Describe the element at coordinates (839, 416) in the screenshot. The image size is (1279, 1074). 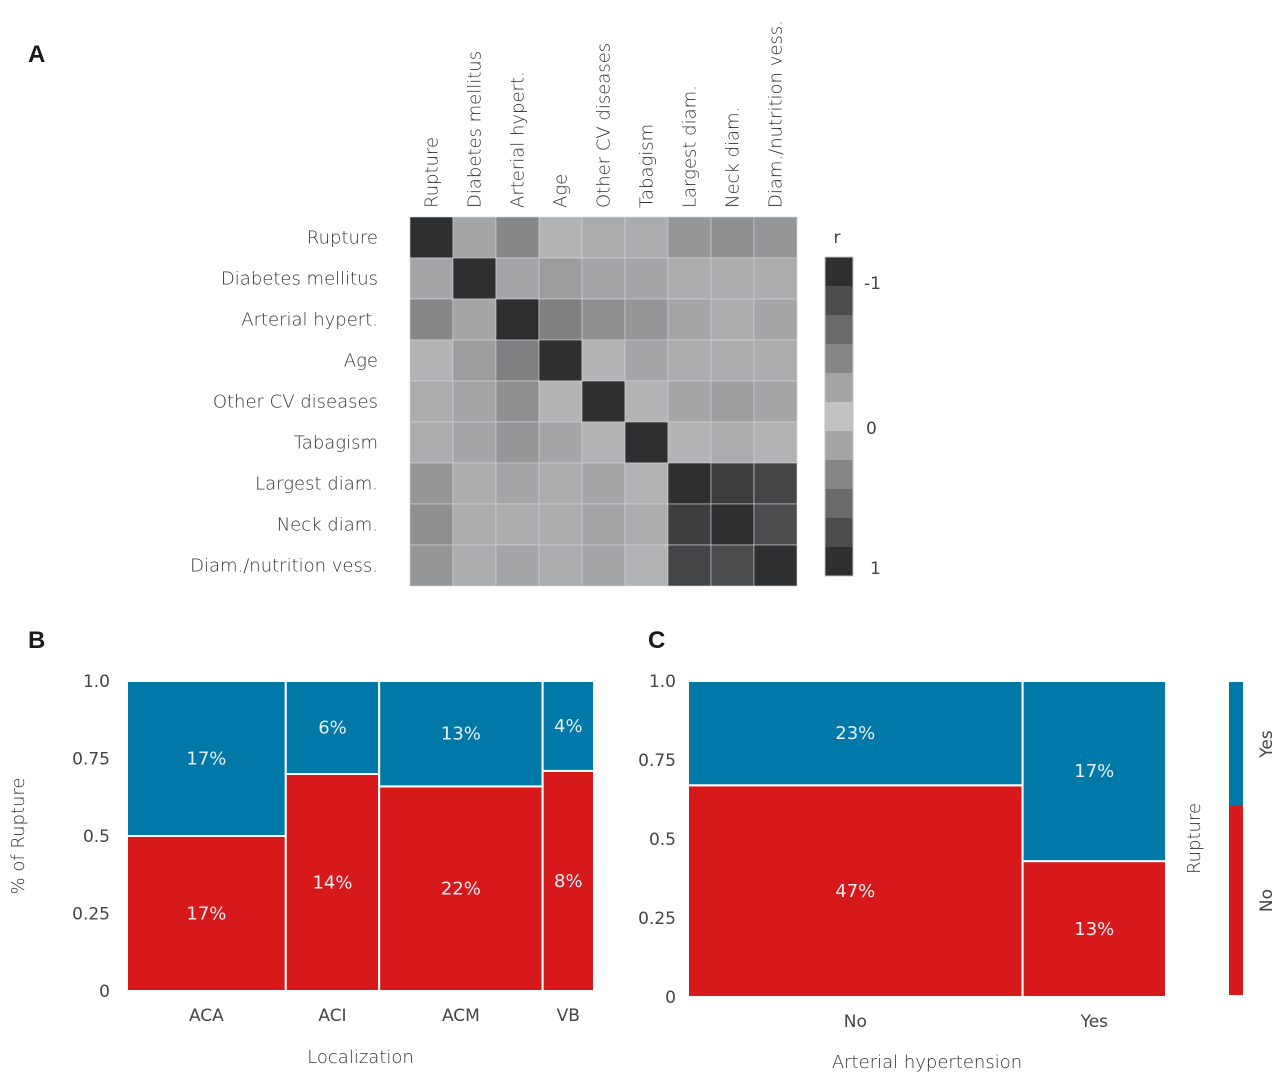
I see `colorbar-frame` at that location.